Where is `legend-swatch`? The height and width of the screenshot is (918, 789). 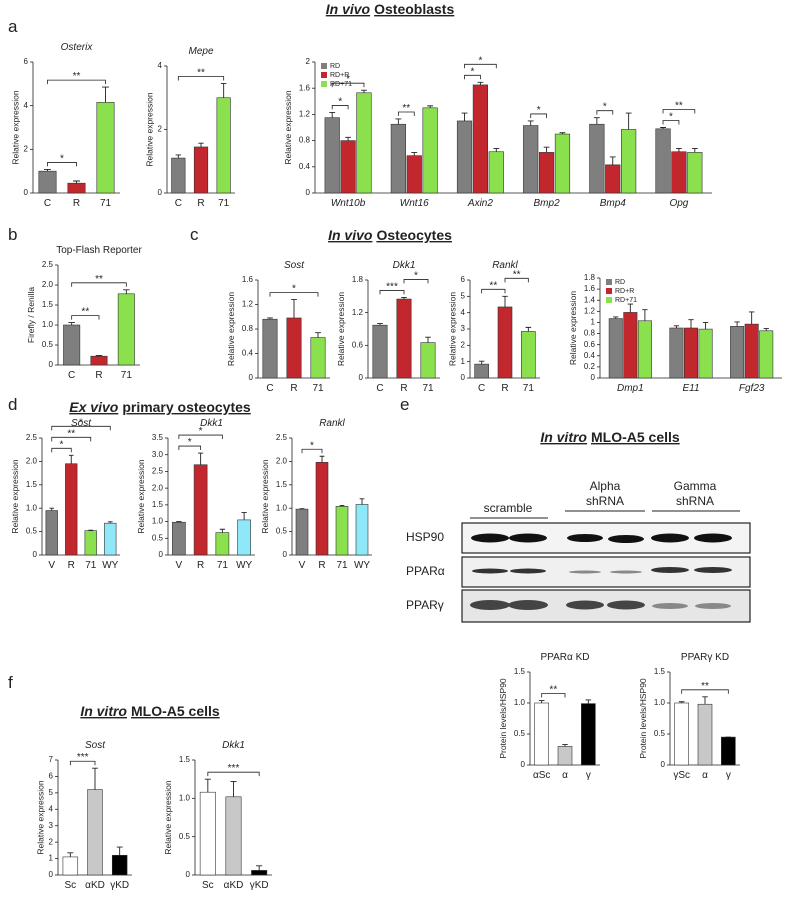 legend-swatch is located at coordinates (609, 291).